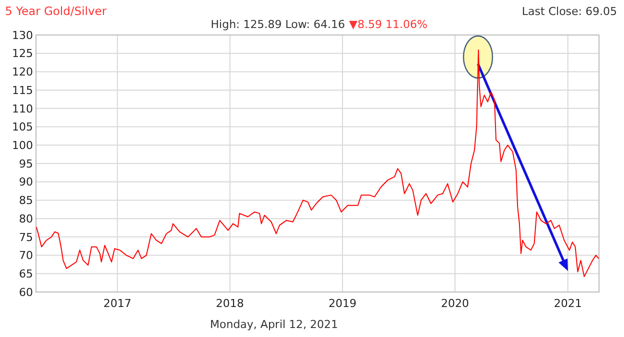 Image resolution: width=624 pixels, height=337 pixels. What do you see at coordinates (26, 255) in the screenshot?
I see `y-tick-label: 70` at bounding box center [26, 255].